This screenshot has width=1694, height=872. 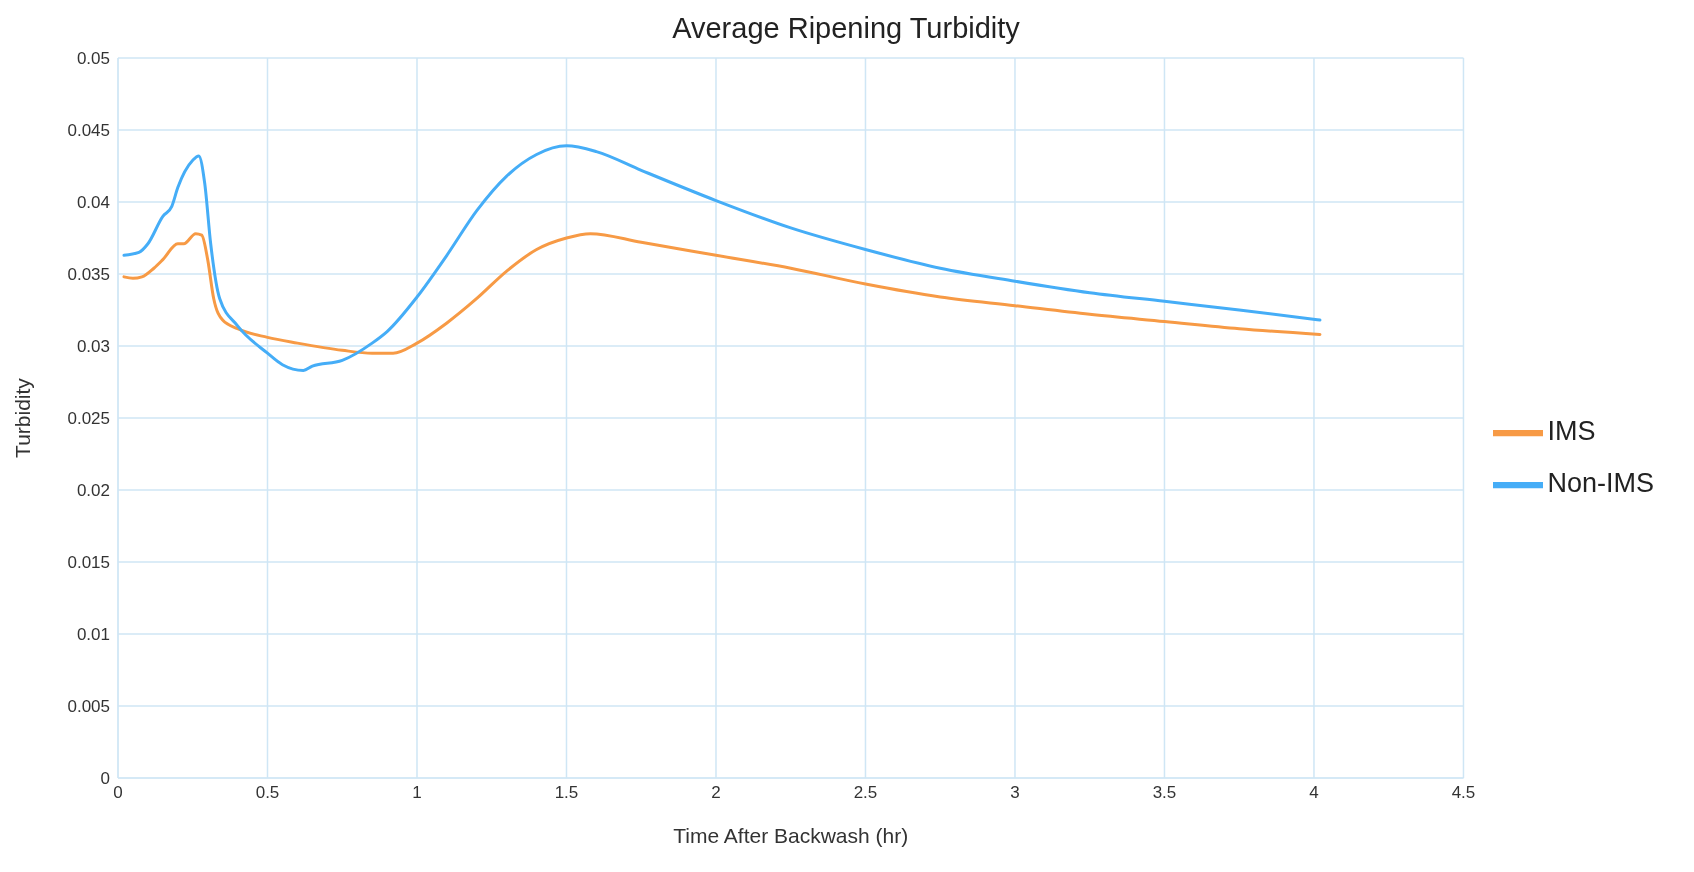 What do you see at coordinates (716, 793) in the screenshot?
I see `x-tick-label: 2` at bounding box center [716, 793].